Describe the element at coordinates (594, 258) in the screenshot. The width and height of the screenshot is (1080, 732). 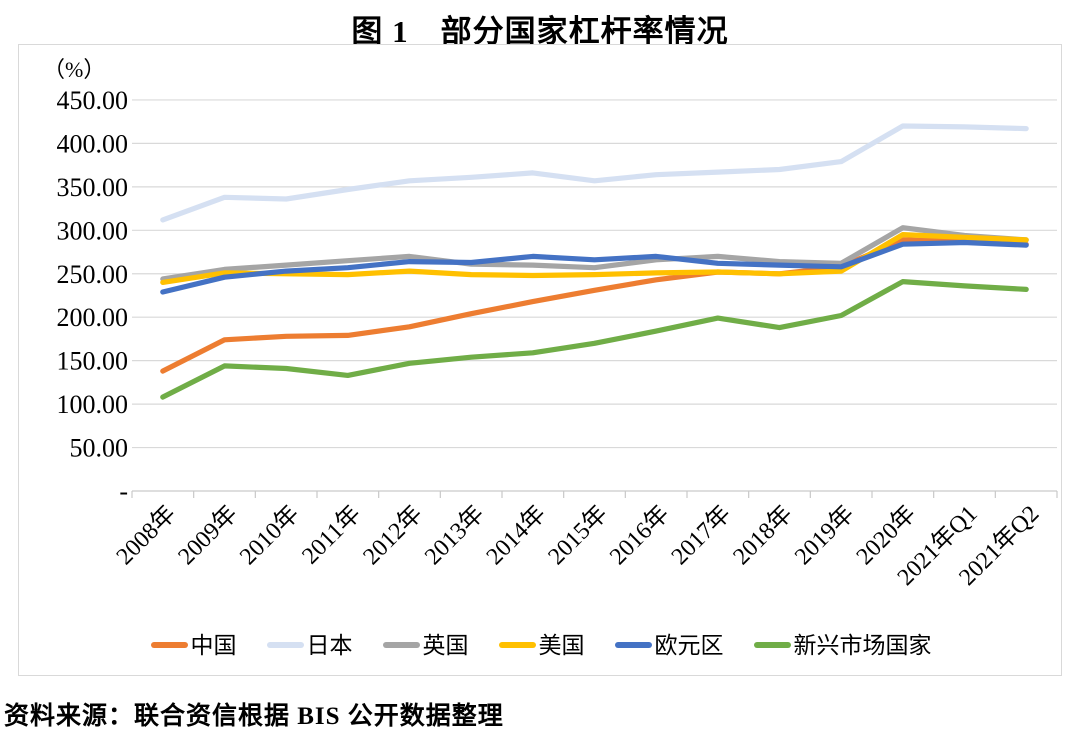
I see `series-line-usa` at that location.